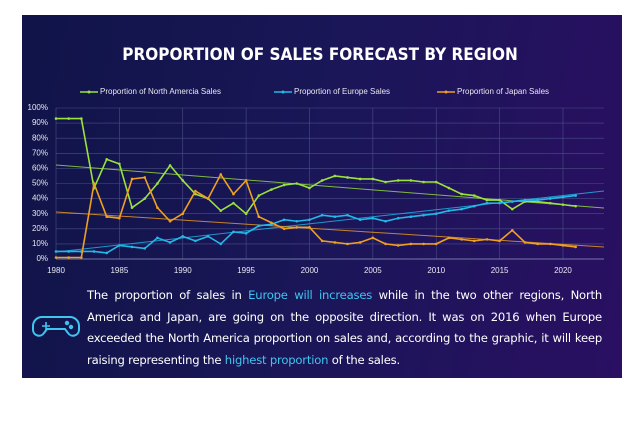  What do you see at coordinates (500, 270) in the screenshot?
I see `x-tick-label: 2015` at bounding box center [500, 270].